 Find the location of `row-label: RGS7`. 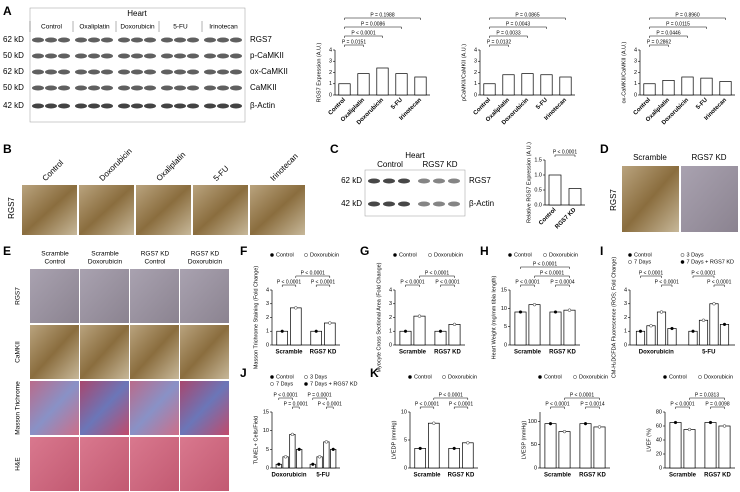

row-label: RGS7 is located at coordinates (18, 296).